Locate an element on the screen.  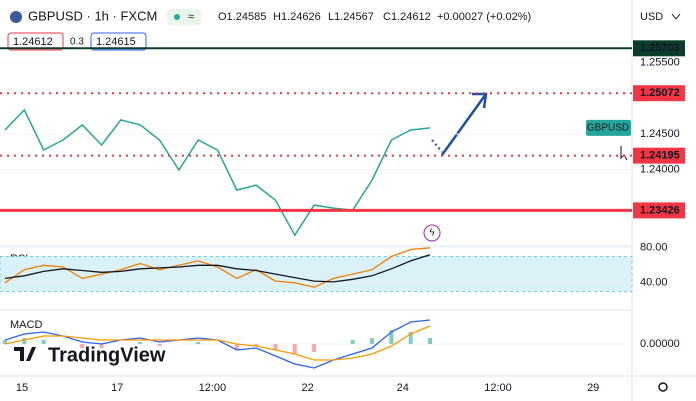
ohlc-close: C1.24612 is located at coordinates (407, 17).